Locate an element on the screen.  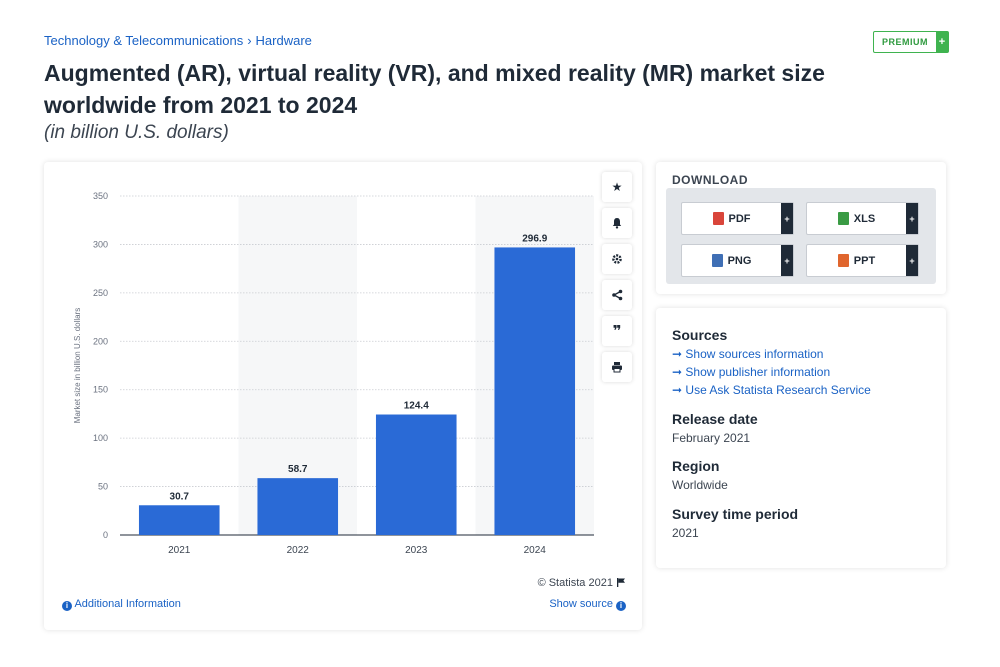
y-tick-label: 50 is located at coordinates (103, 487).